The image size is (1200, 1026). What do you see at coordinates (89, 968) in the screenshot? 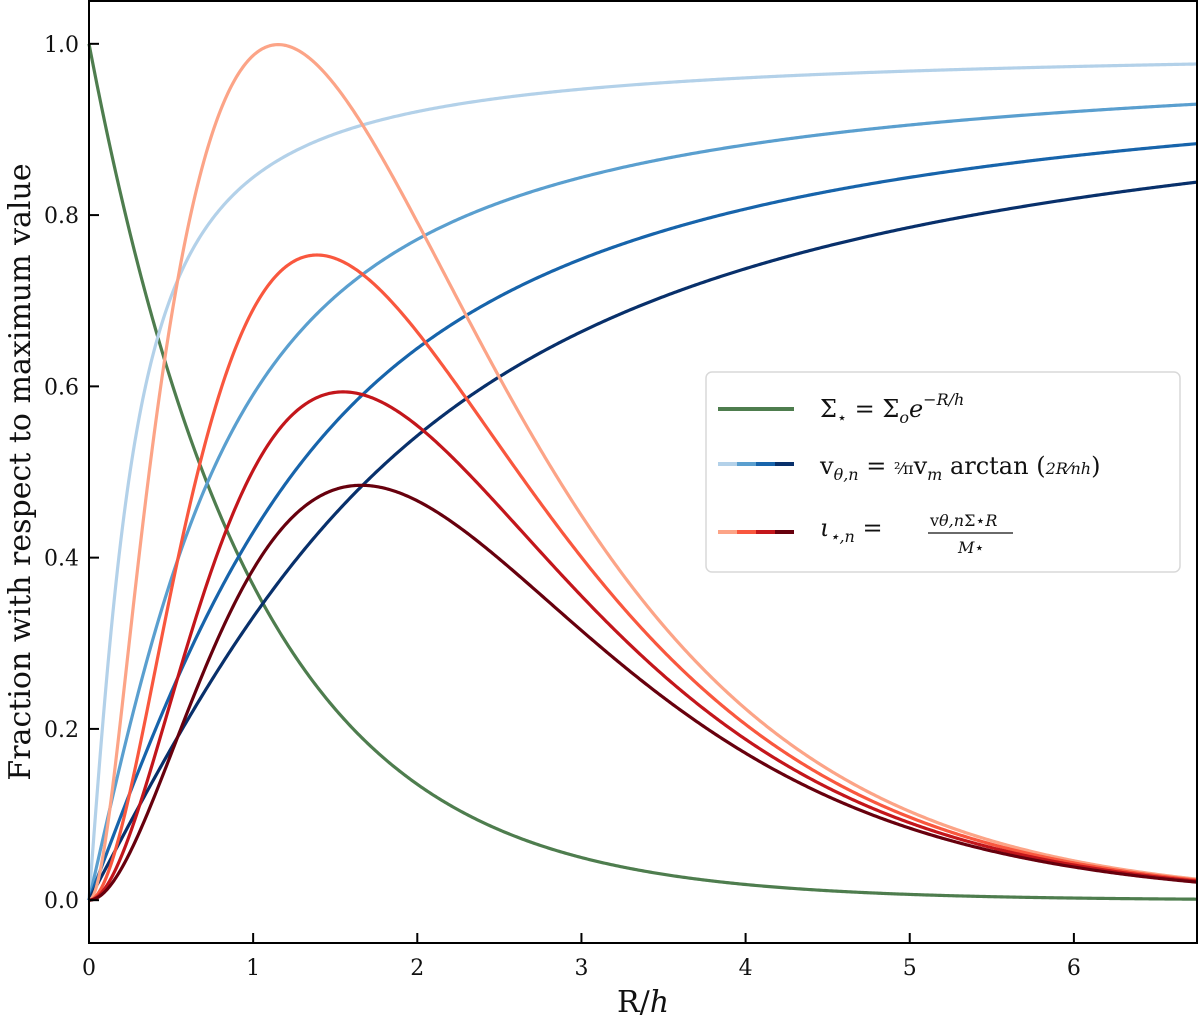
I see `x-tick-label: 0` at bounding box center [89, 968].